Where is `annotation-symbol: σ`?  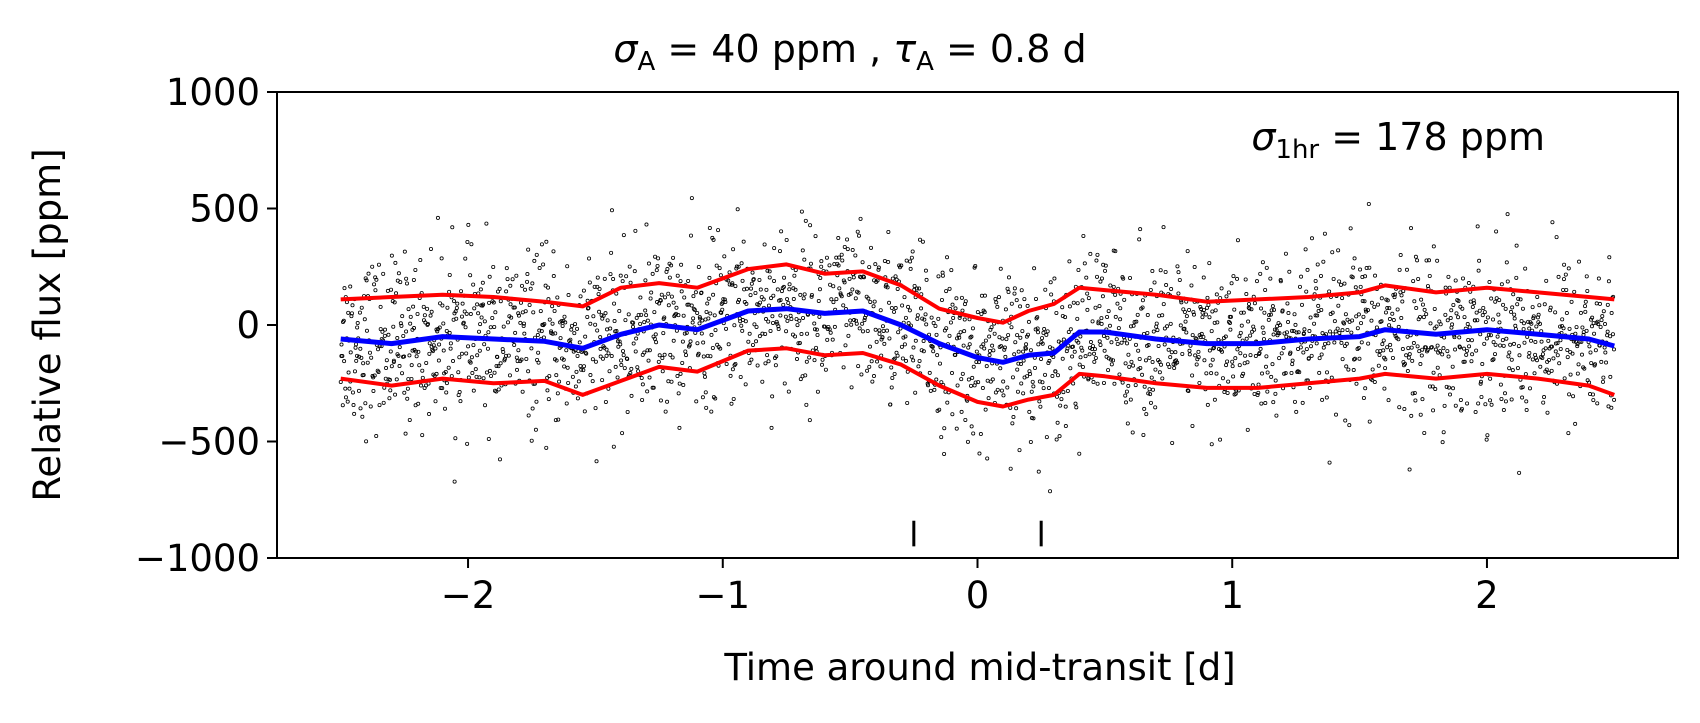
annotation-symbol: σ is located at coordinates (1264, 137).